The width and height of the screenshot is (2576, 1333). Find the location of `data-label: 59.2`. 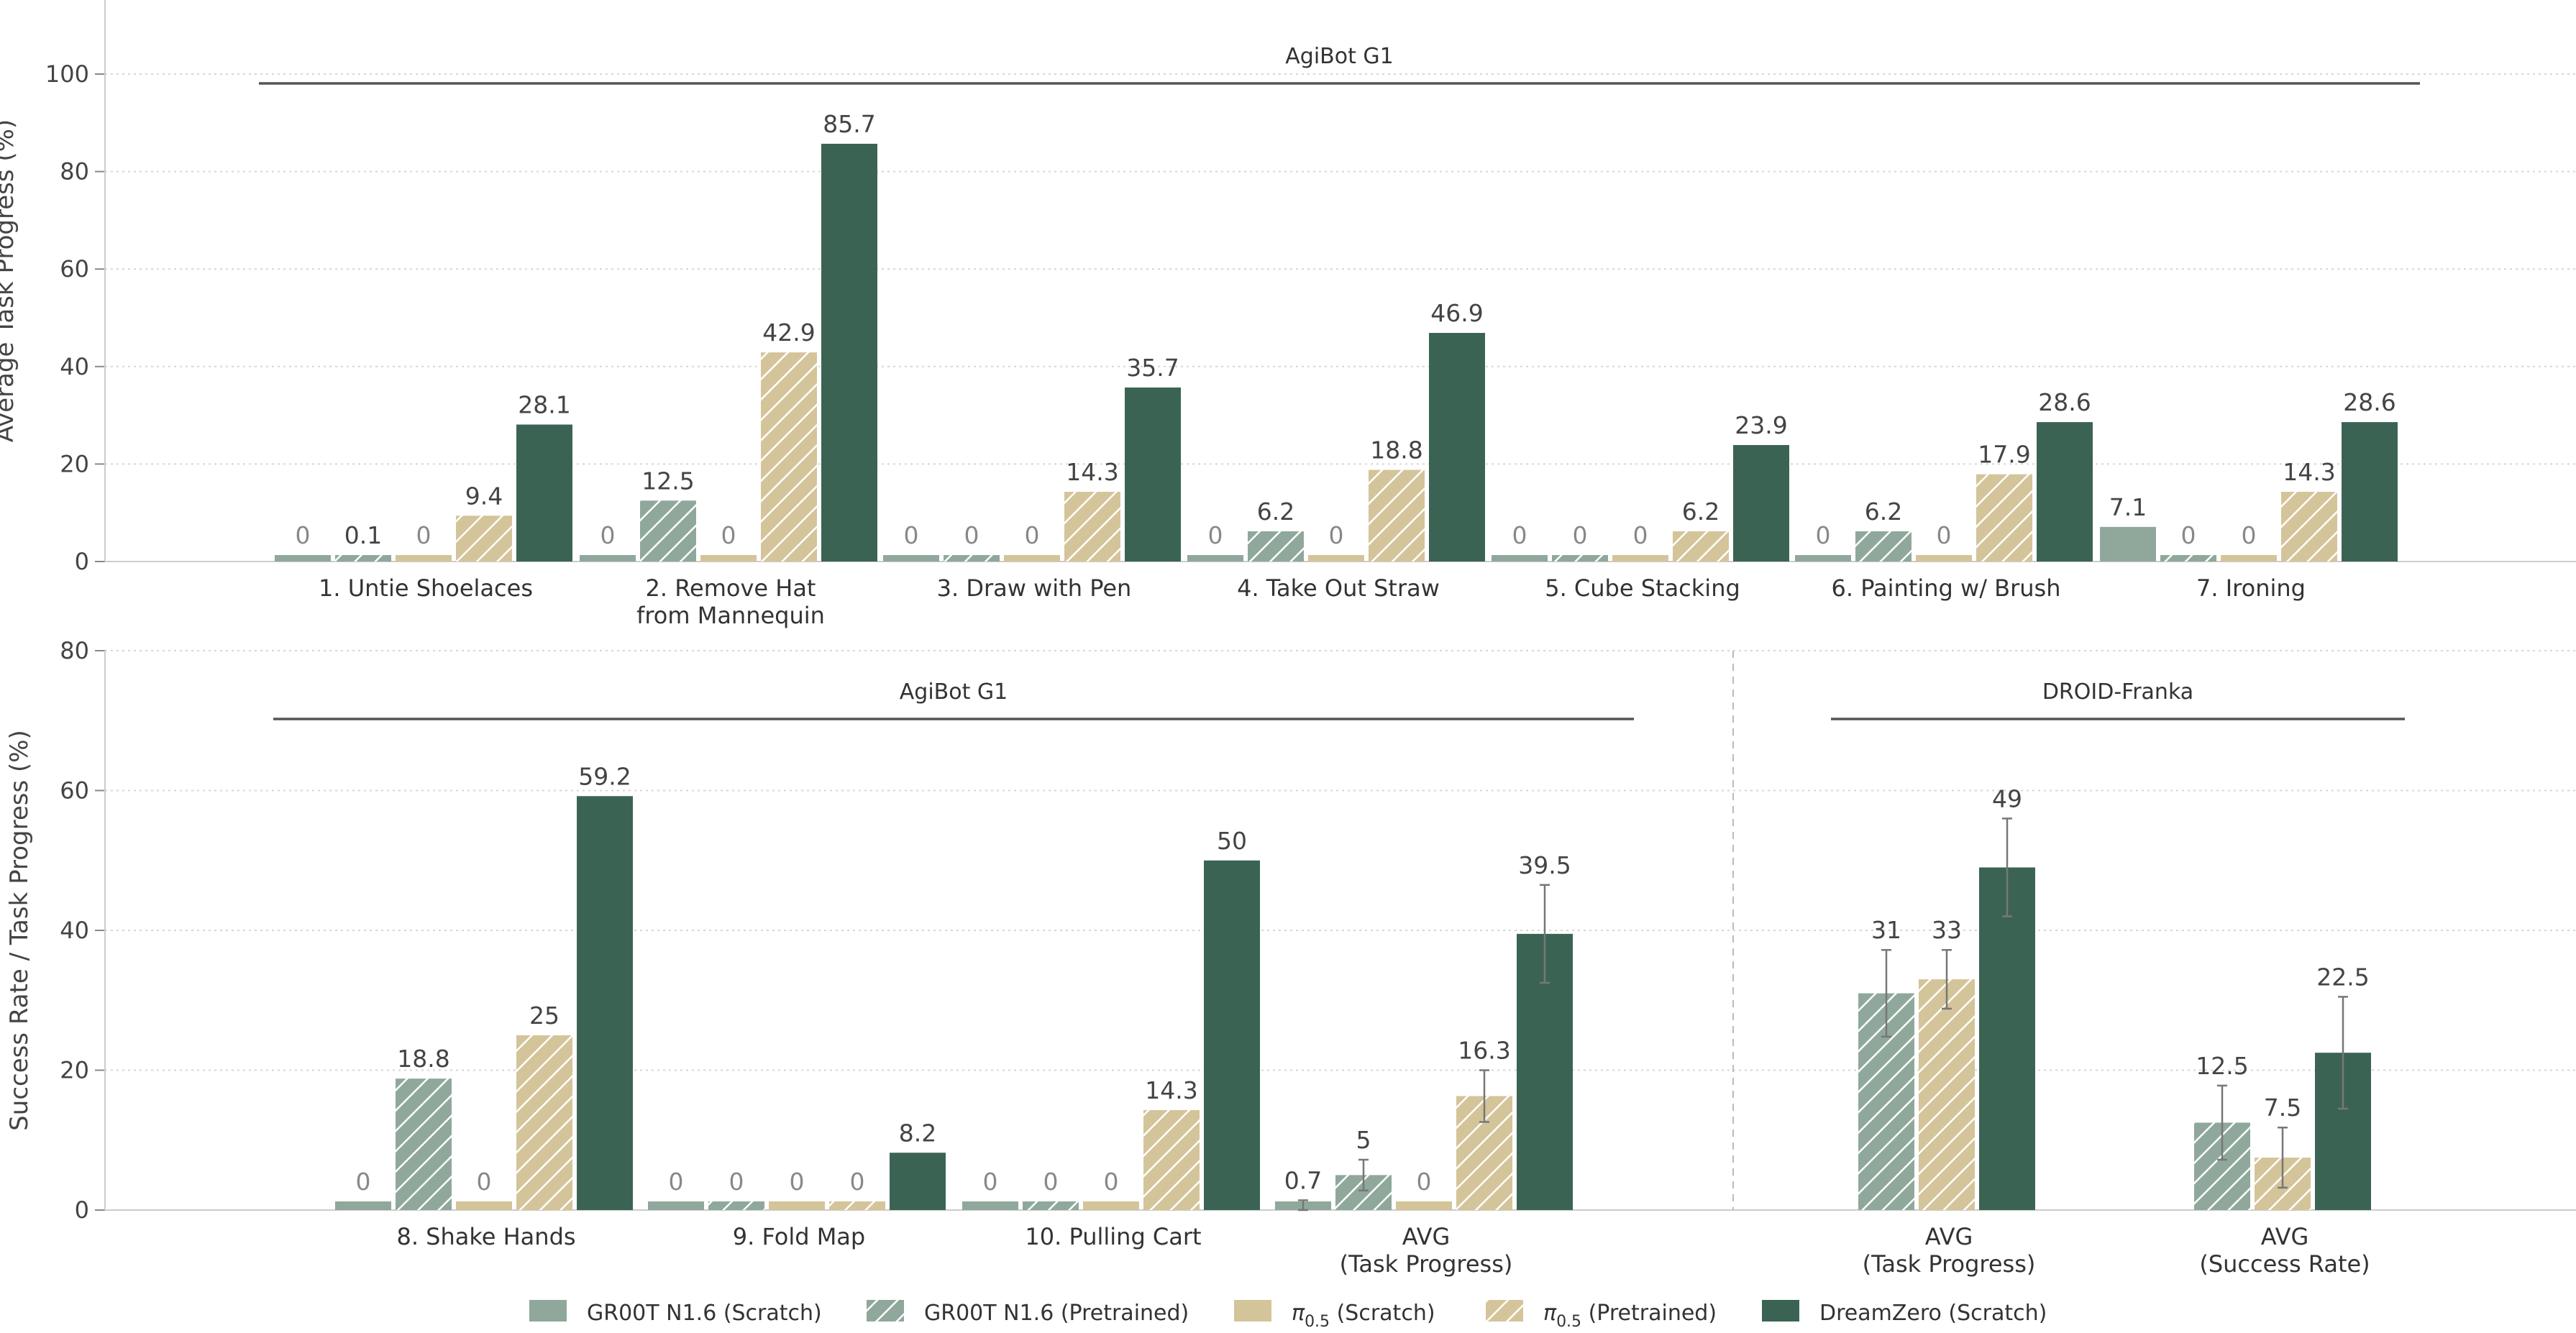

data-label: 59.2 is located at coordinates (604, 776).